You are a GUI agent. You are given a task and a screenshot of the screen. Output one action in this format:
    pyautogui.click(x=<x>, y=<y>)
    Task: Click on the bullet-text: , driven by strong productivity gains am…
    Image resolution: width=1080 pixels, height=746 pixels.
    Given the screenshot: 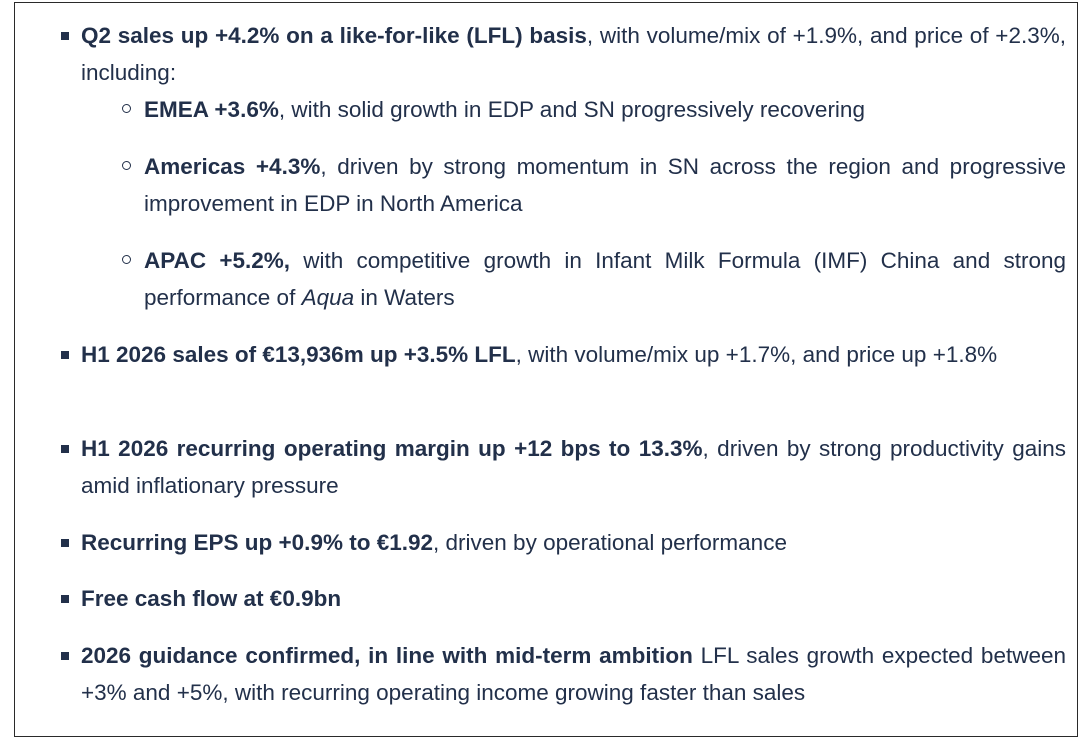 What is the action you would take?
    pyautogui.click(x=573, y=467)
    